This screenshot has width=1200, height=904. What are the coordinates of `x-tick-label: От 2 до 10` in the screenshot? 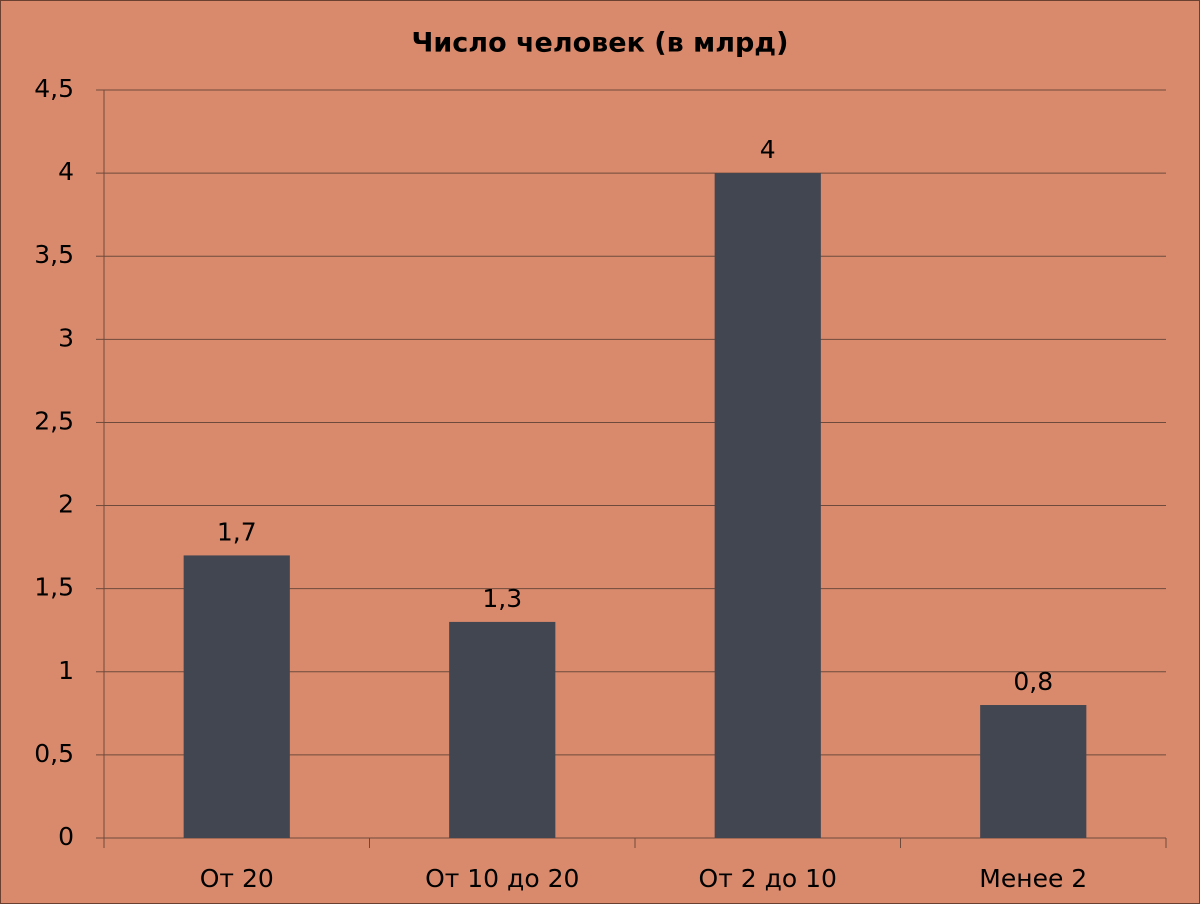 It's located at (768, 878).